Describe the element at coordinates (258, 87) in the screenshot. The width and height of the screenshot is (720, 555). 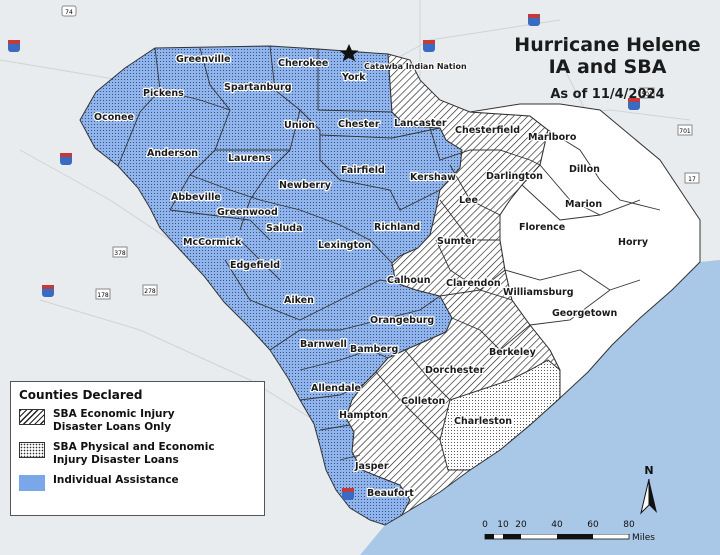
I see `county-label: Spartanburg` at that location.